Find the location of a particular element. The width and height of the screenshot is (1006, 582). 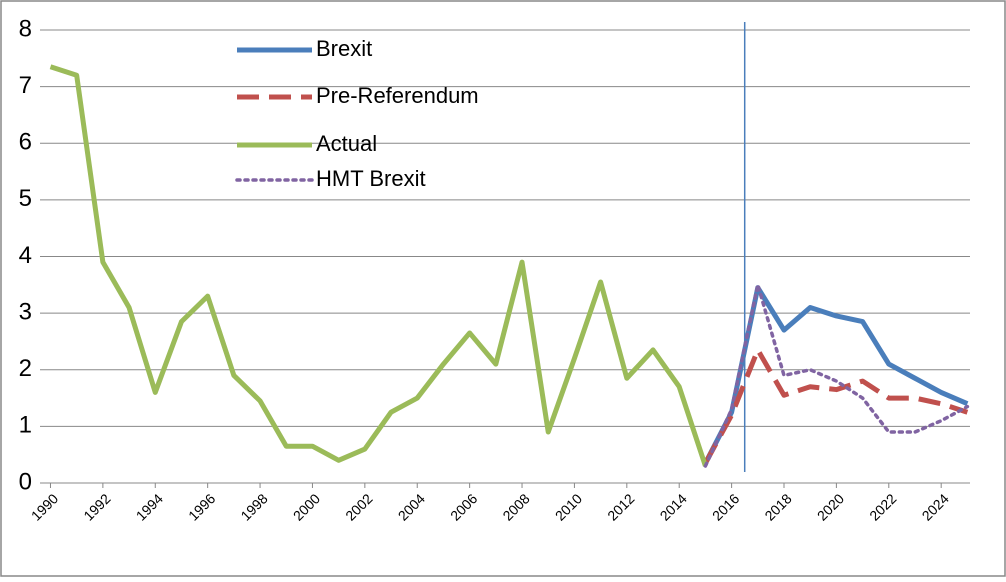

y-tick-label: 8 is located at coordinates (25, 28).